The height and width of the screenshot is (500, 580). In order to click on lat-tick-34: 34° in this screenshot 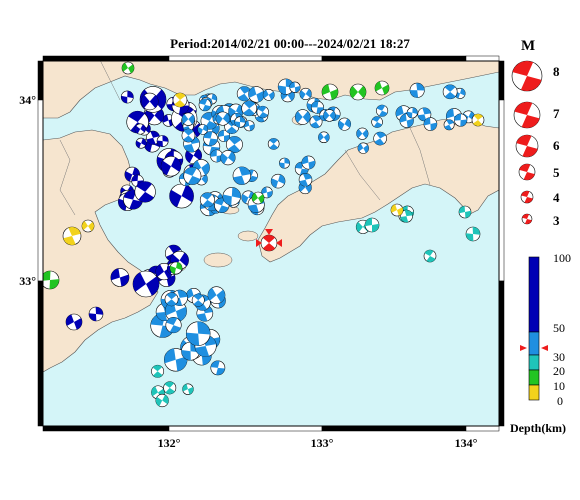, I will do `click(27, 100)`.